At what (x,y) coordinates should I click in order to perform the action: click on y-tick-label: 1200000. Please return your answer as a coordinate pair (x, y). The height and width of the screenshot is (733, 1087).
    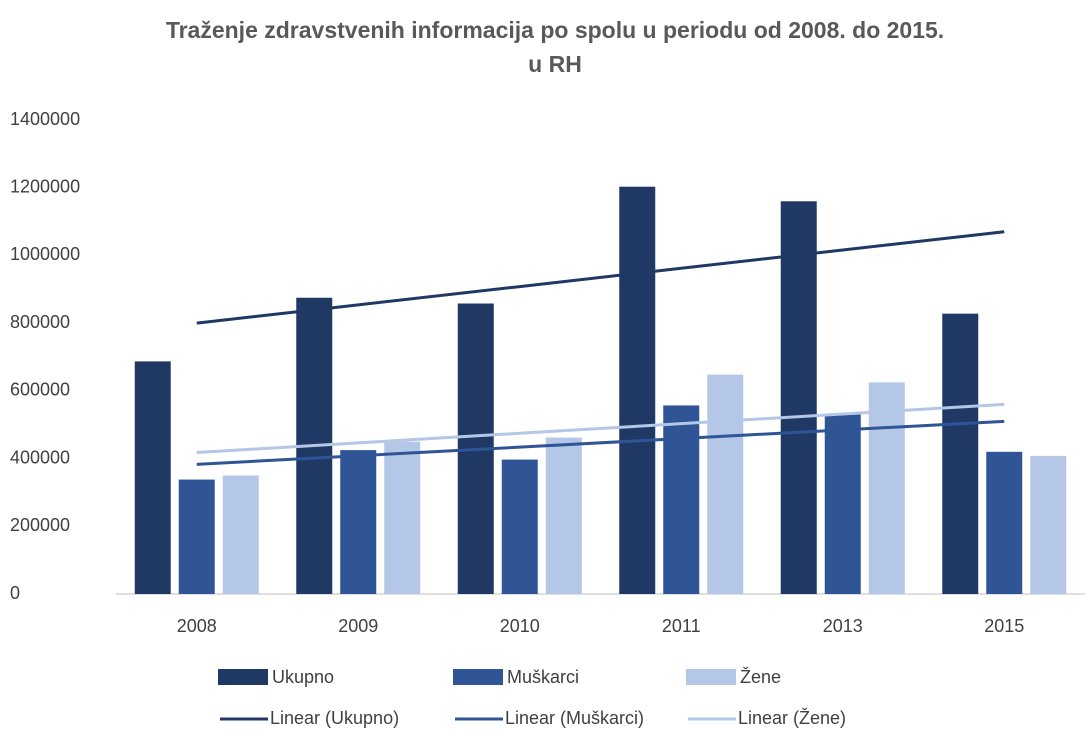
    Looking at the image, I should click on (45, 186).